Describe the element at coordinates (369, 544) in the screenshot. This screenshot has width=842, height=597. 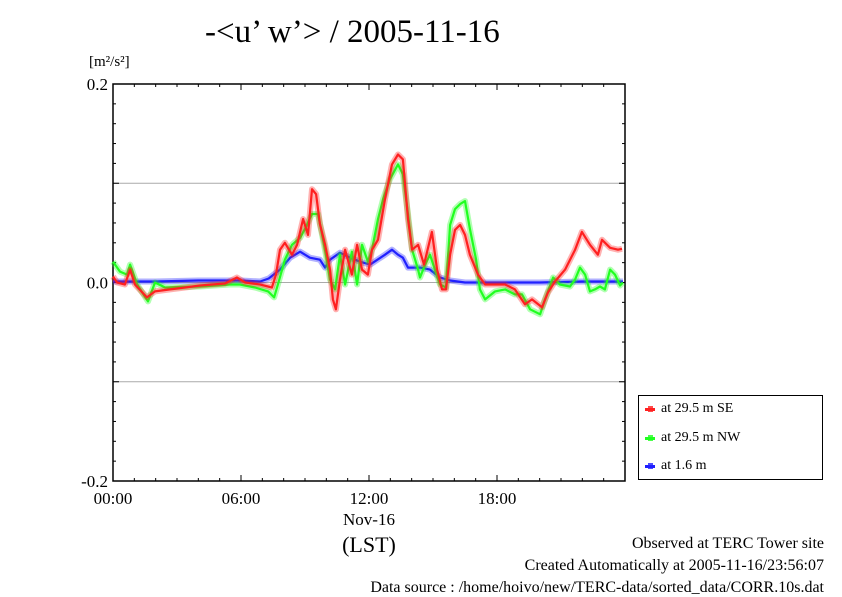
I see `x-axis-label: (LST)` at that location.